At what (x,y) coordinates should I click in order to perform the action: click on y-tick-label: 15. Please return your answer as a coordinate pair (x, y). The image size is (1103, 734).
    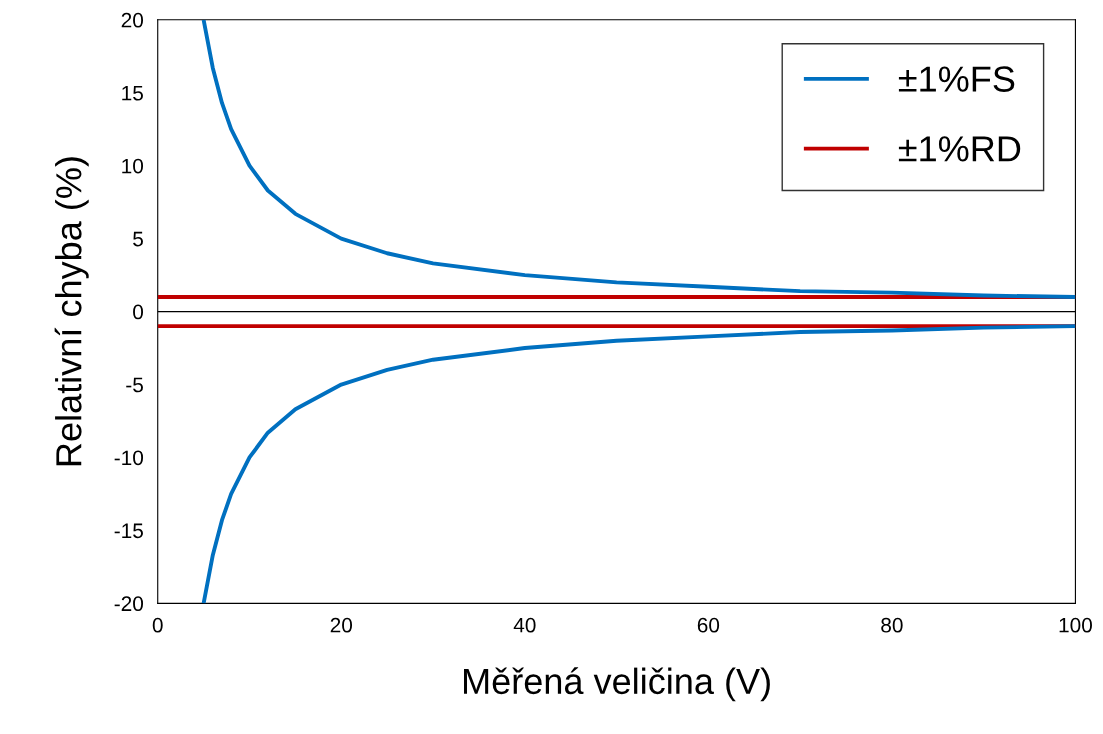
    Looking at the image, I should click on (132, 93).